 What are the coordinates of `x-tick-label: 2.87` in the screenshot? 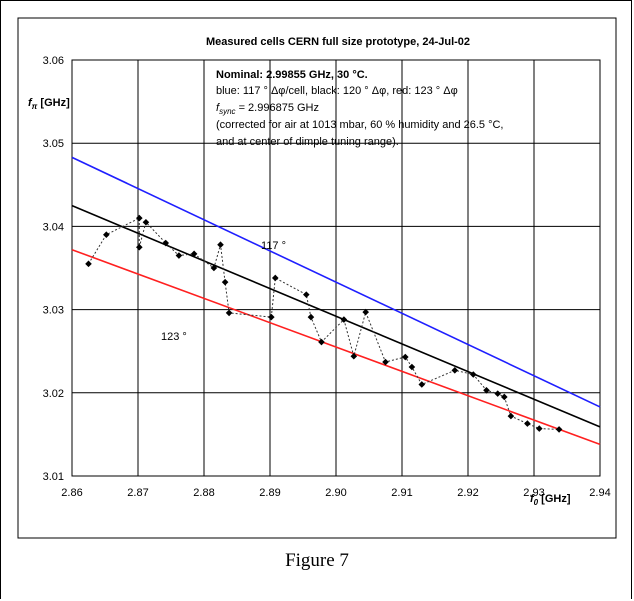 It's located at (137, 493).